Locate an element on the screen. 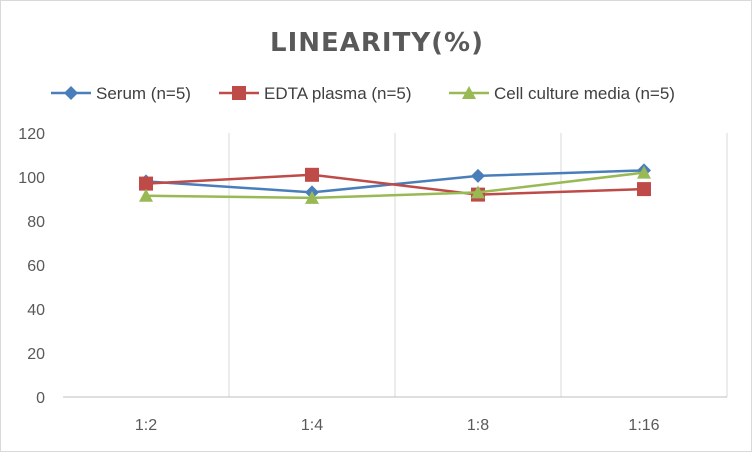 The height and width of the screenshot is (453, 752). legend-label: Serum (n=5) is located at coordinates (143, 93).